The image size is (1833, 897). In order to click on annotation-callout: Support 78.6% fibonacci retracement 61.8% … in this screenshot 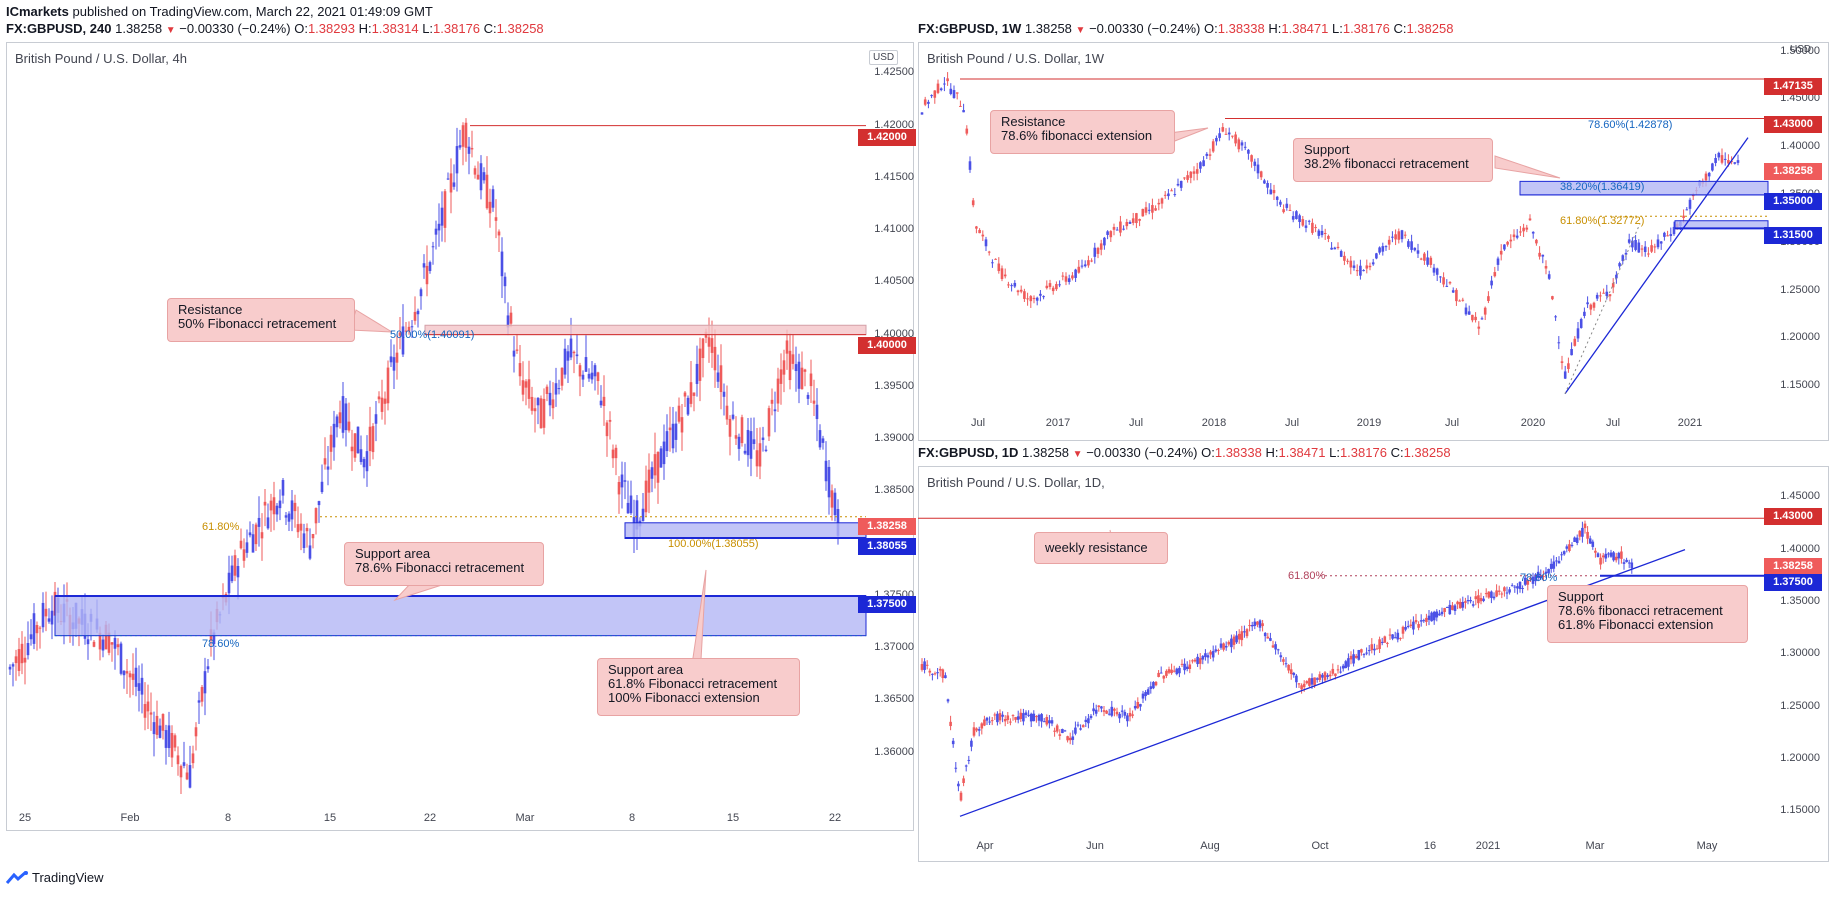, I will do `click(1647, 614)`.